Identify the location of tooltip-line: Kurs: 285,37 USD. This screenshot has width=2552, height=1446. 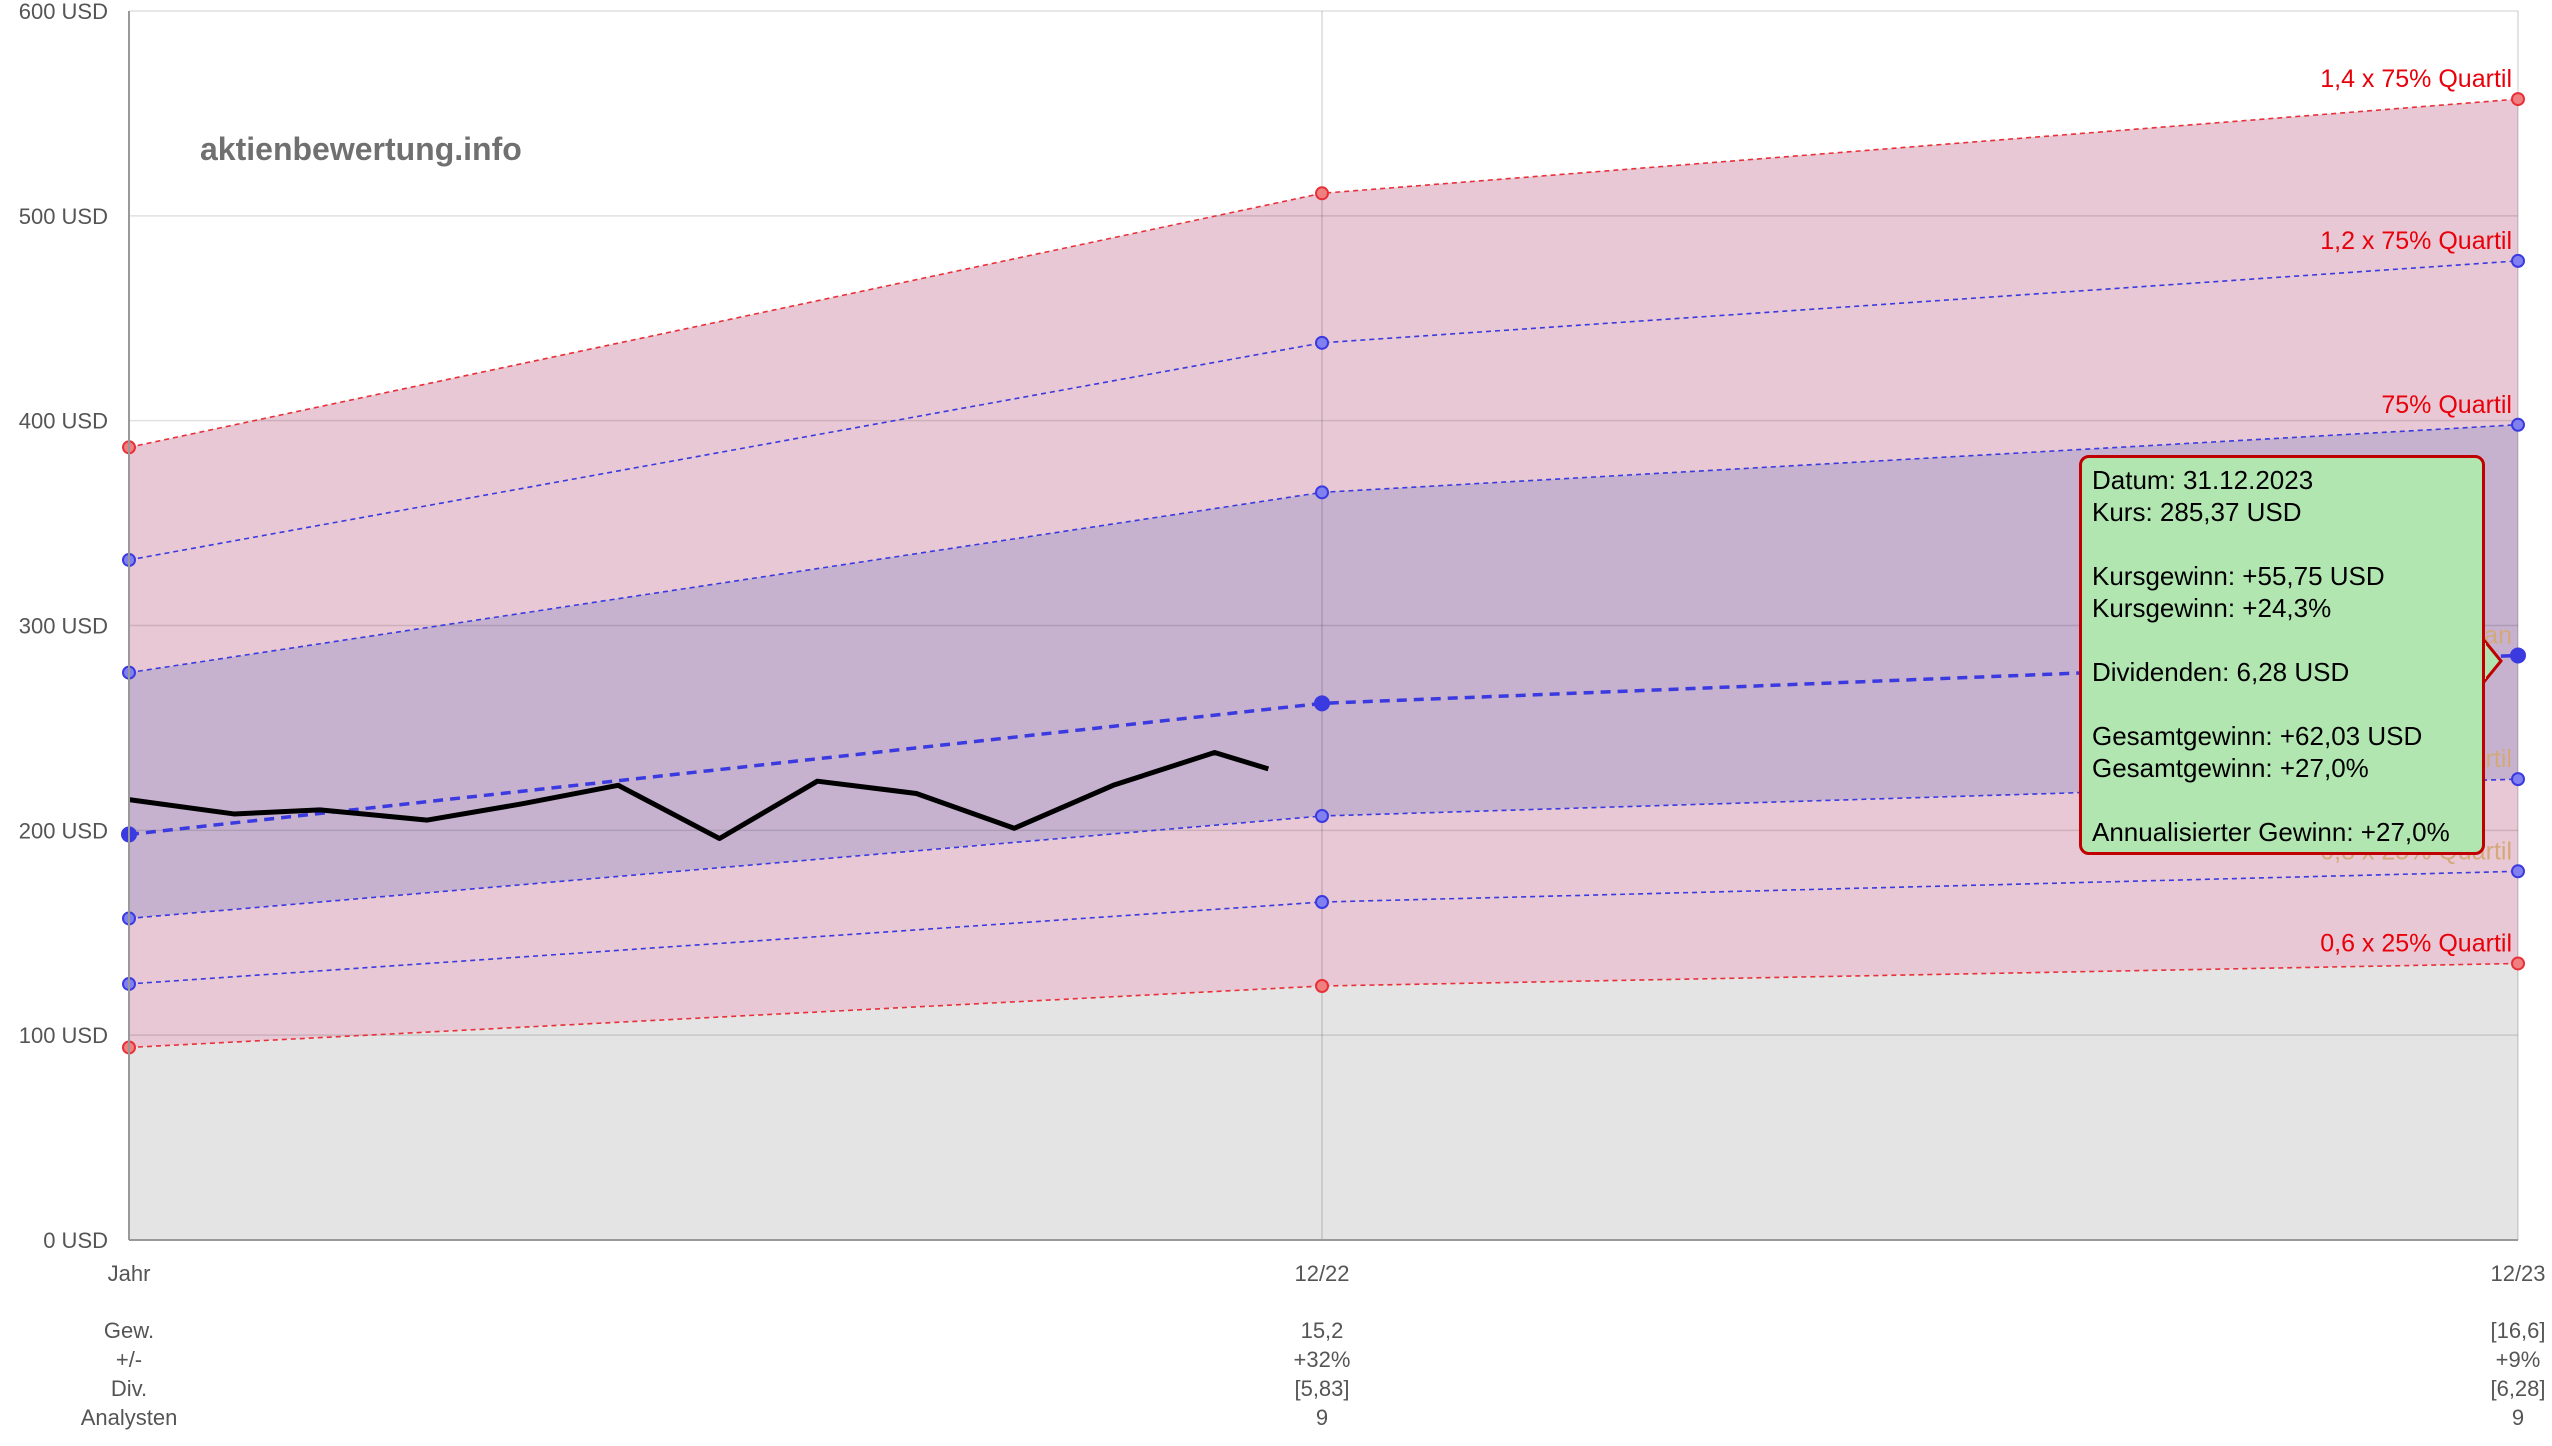
(2197, 512).